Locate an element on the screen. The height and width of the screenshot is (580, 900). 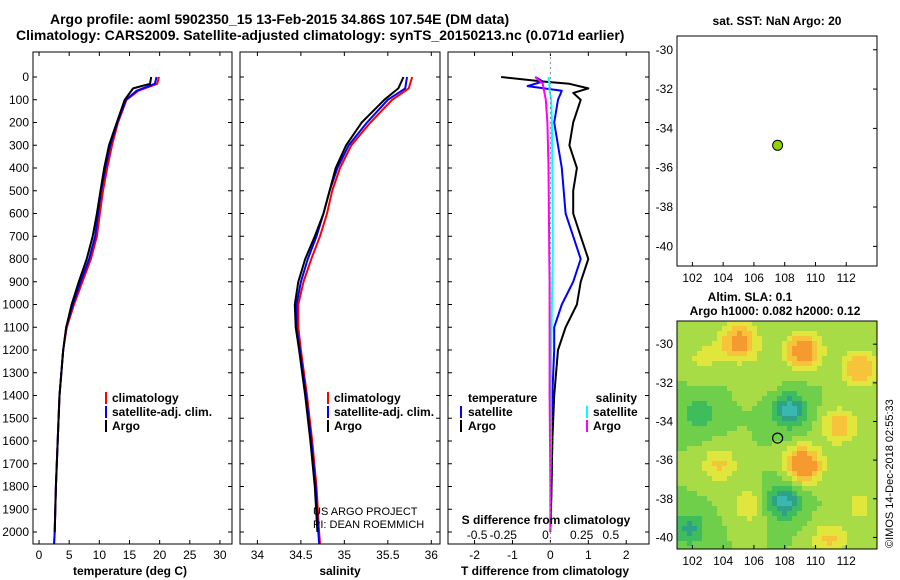
sst-float-marker is located at coordinates (778, 145).